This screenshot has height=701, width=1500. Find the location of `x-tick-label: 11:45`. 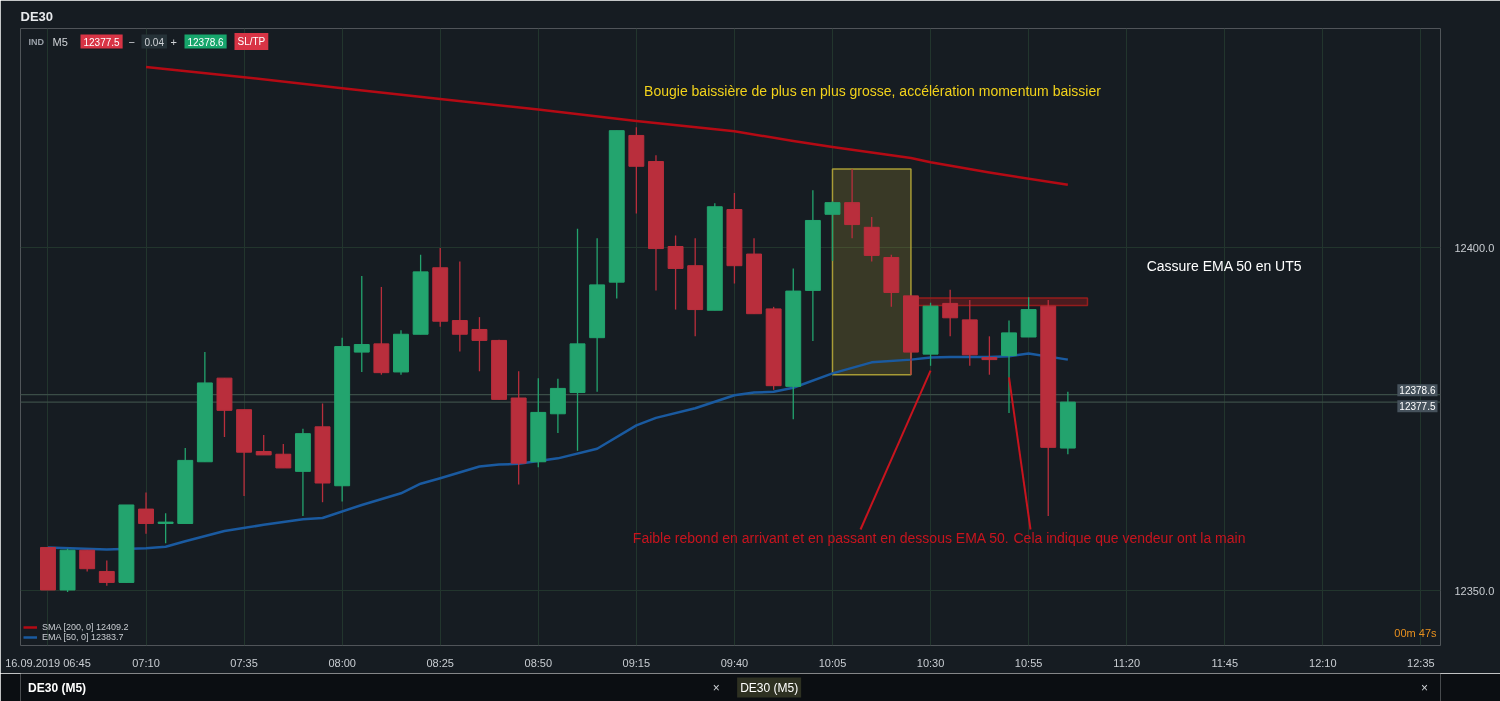

x-tick-label: 11:45 is located at coordinates (1225, 662).